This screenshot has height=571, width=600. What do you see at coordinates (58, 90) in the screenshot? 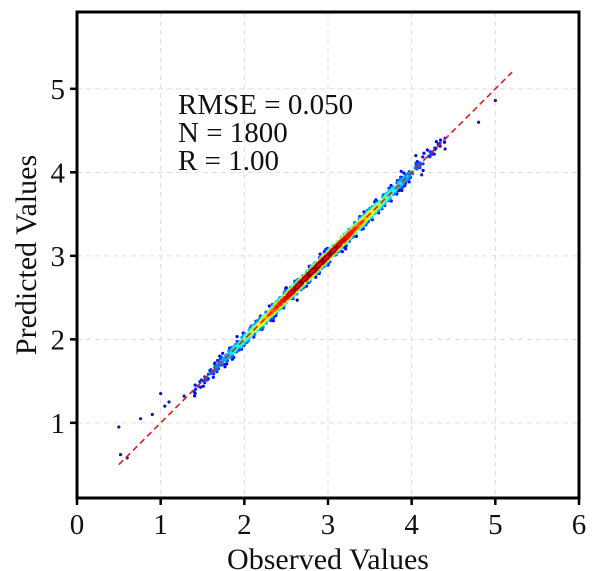
I see `y-tick-label: 5` at bounding box center [58, 90].